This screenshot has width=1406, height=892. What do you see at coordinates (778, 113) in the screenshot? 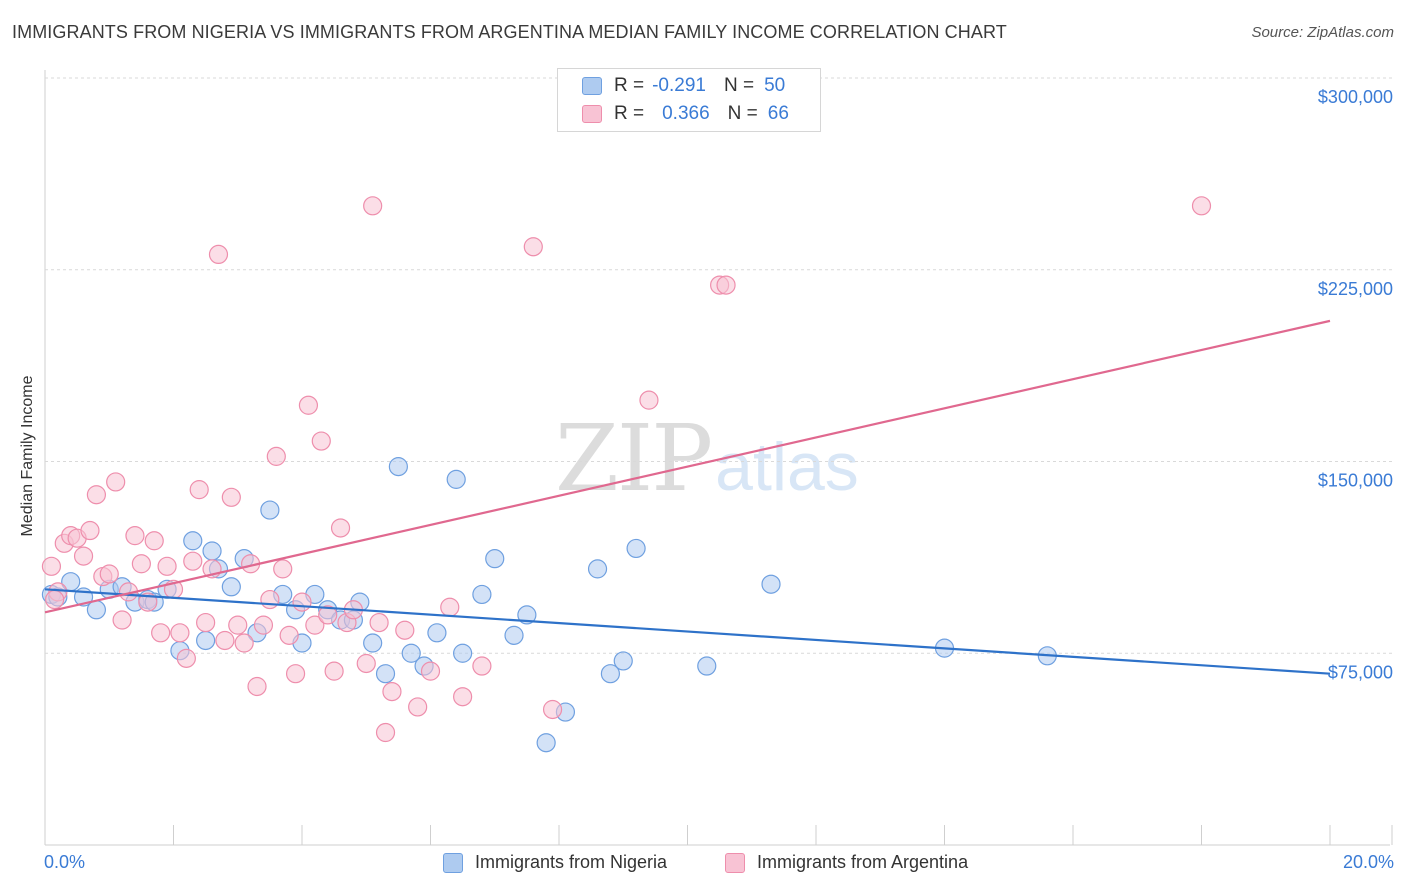
I see `legend-n-value: 66` at bounding box center [778, 113].